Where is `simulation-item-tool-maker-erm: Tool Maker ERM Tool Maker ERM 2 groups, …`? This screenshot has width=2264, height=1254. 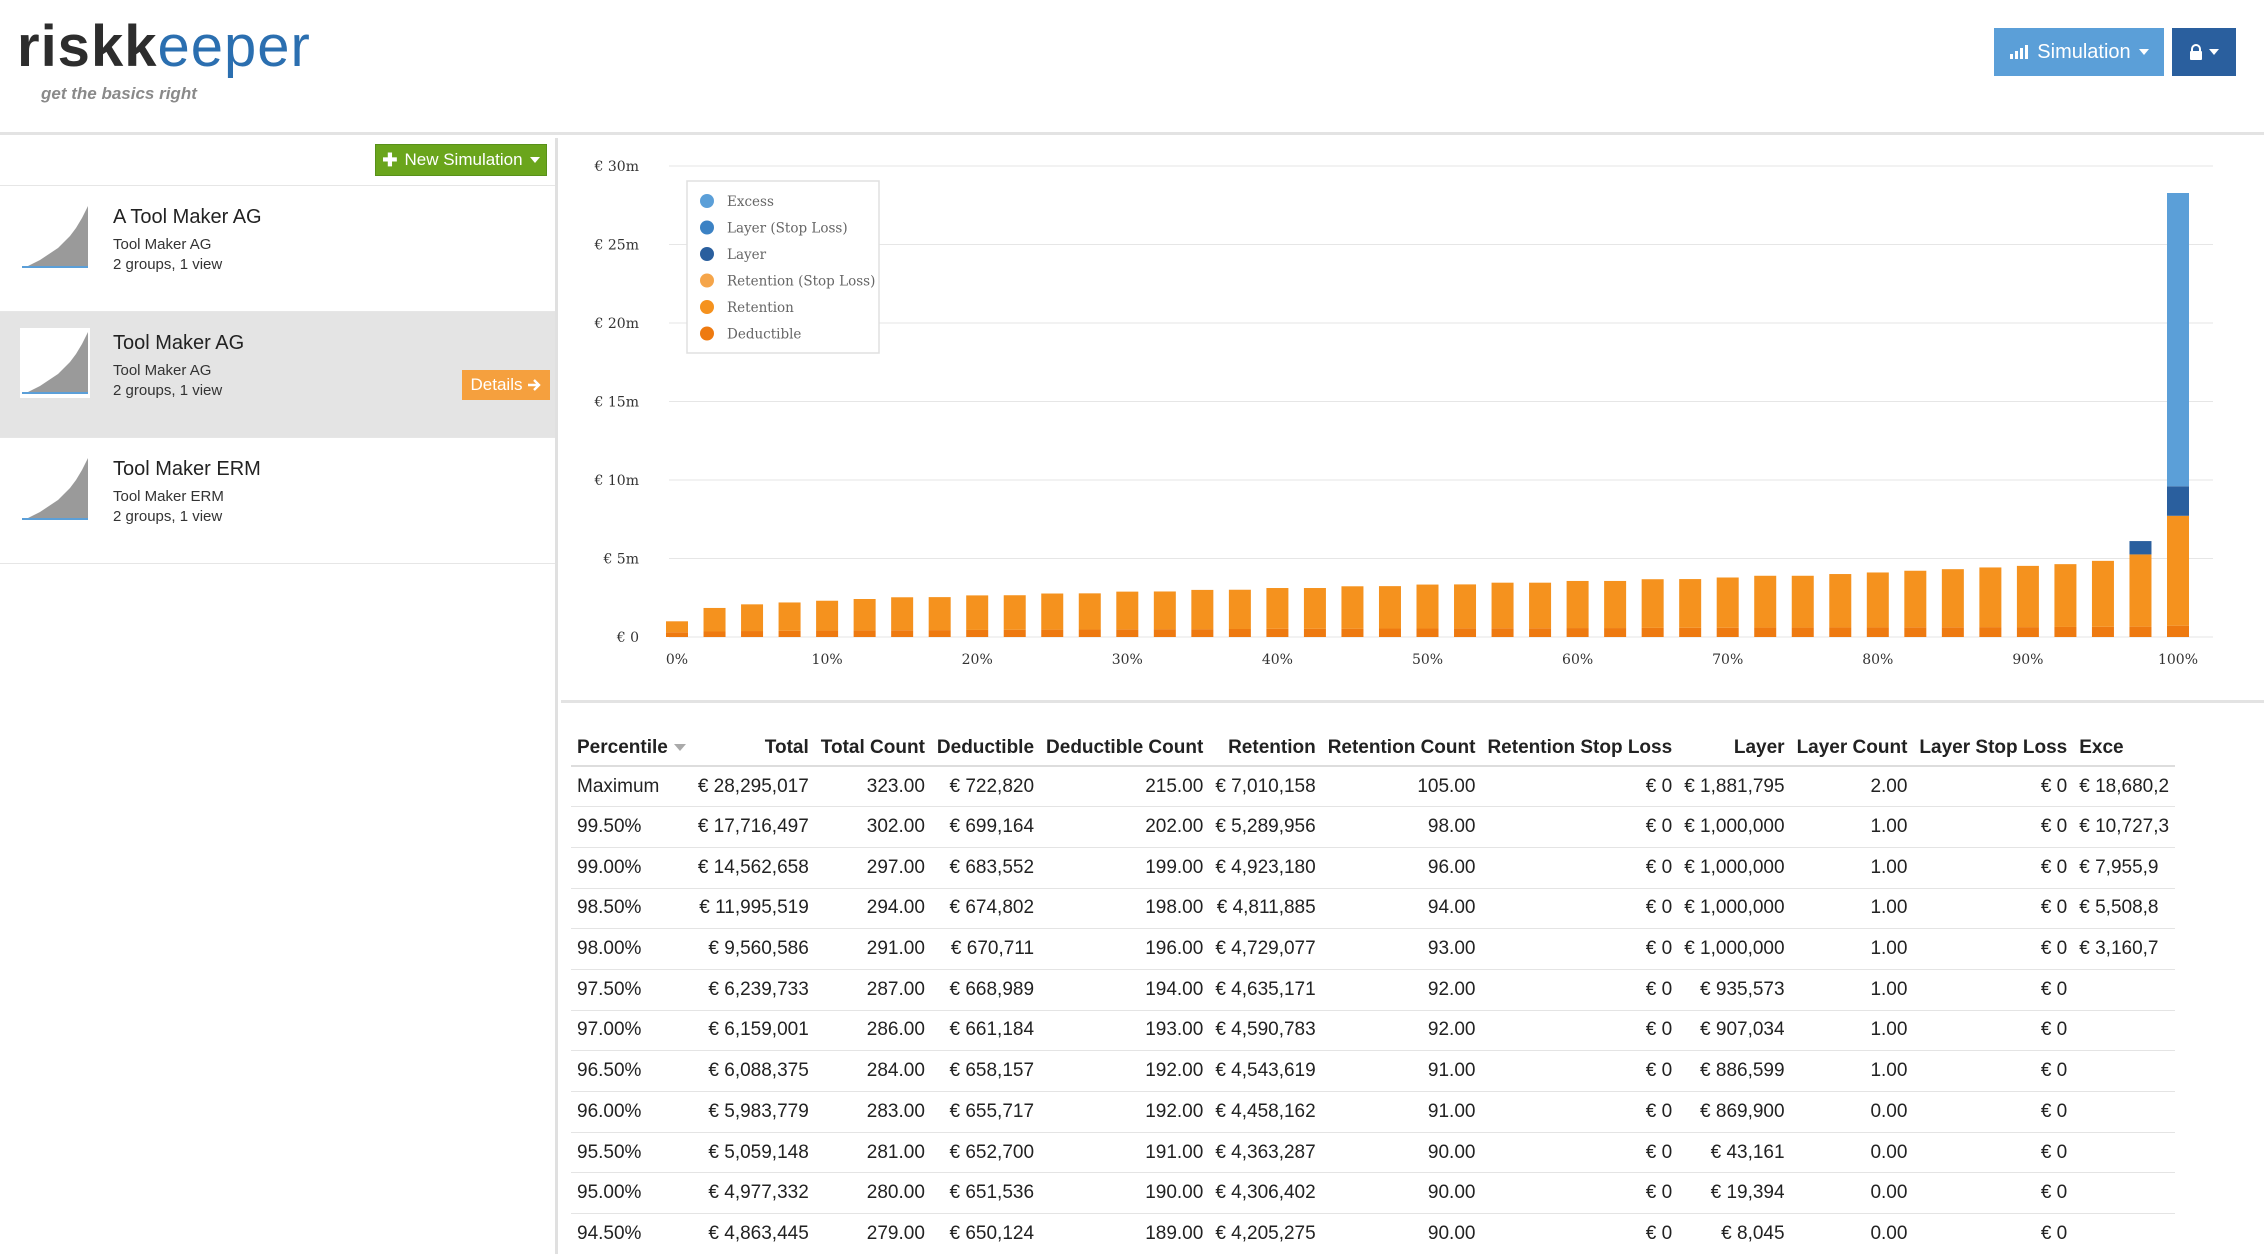 simulation-item-tool-maker-erm: Tool Maker ERM Tool Maker ERM 2 groups, … is located at coordinates (277, 501).